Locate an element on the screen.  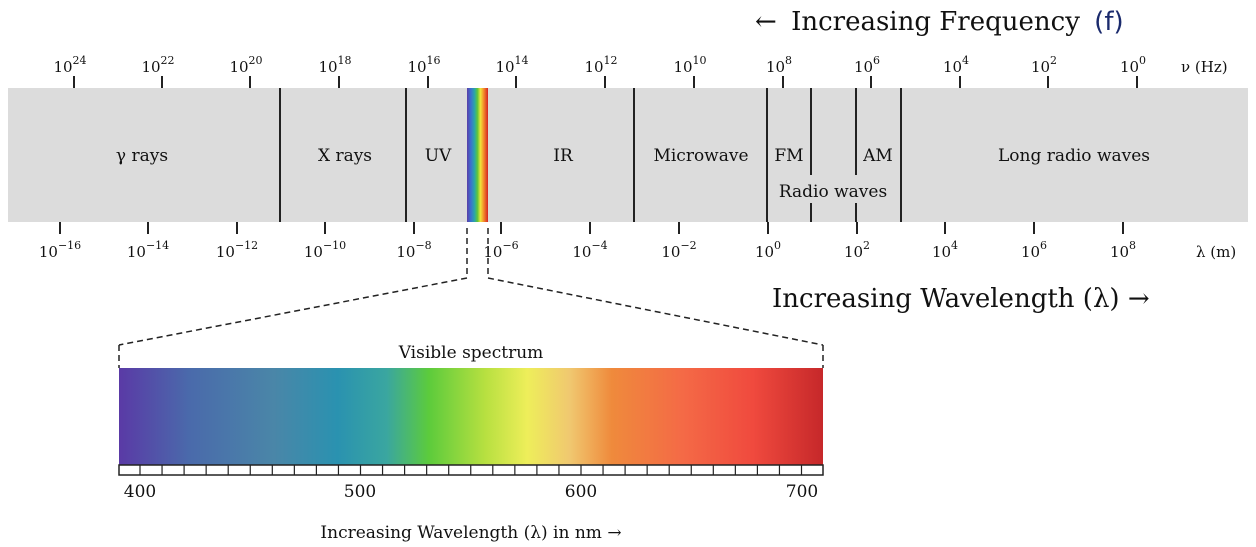
wavelength-tick-label: 10⁴ is located at coordinates (945, 250).